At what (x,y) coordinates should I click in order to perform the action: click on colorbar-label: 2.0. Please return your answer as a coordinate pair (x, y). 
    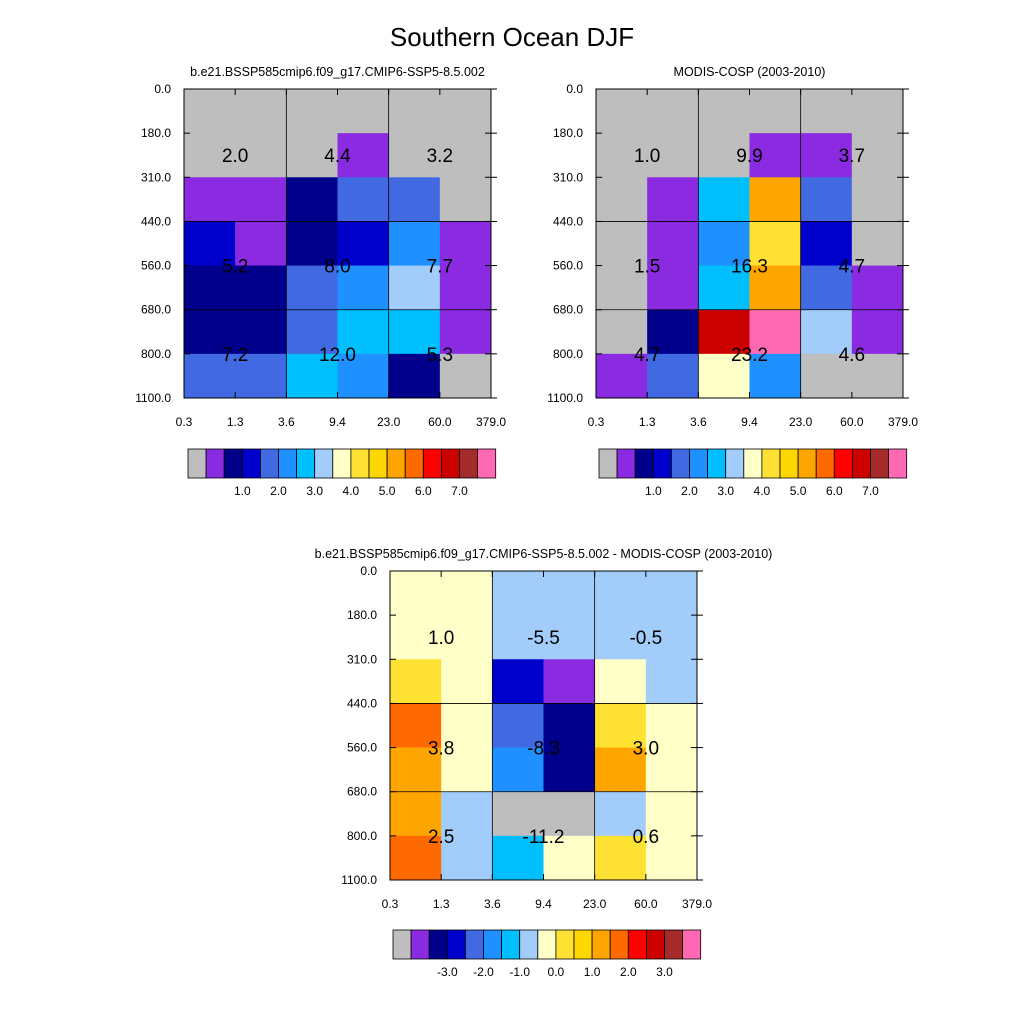
    Looking at the image, I should click on (628, 972).